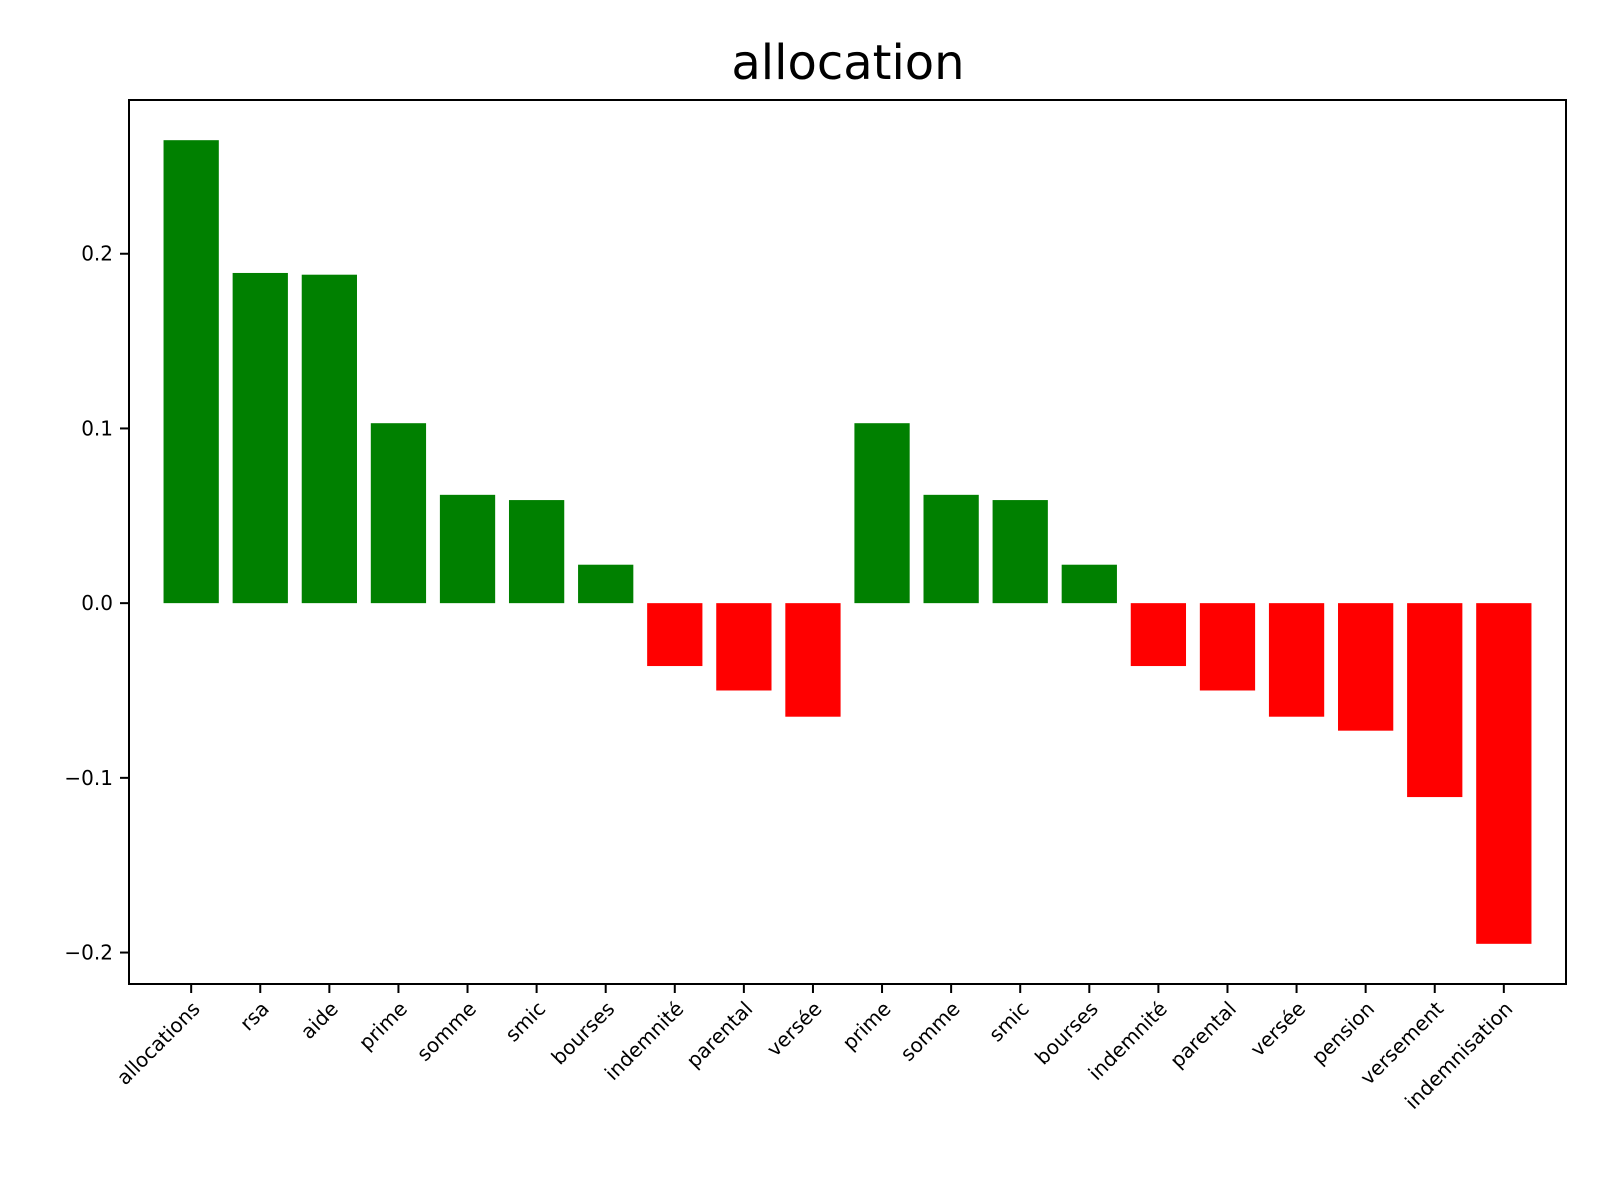 This screenshot has width=1600, height=1200. I want to click on x-tick-label: aide, so click(319, 1020).